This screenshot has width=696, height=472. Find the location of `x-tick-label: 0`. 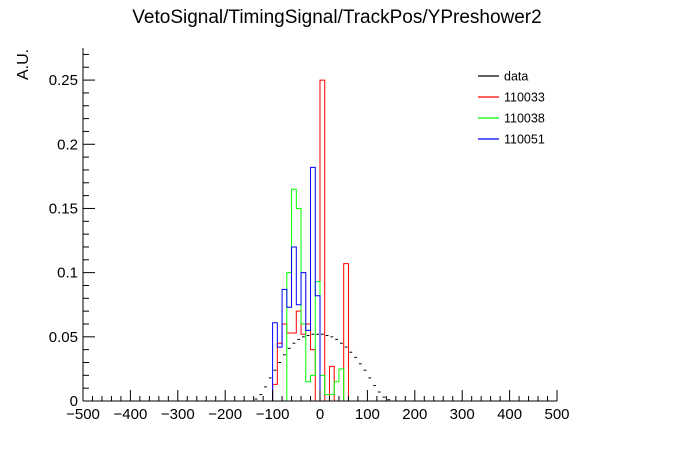

x-tick-label: 0 is located at coordinates (320, 414).